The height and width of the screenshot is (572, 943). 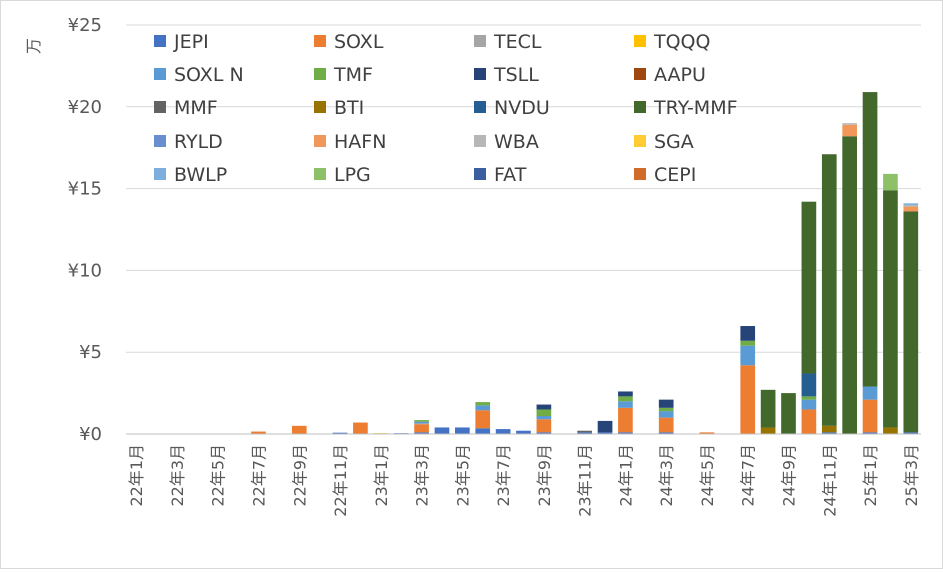 I want to click on x-tick-label: 24年1月, so click(x=625, y=475).